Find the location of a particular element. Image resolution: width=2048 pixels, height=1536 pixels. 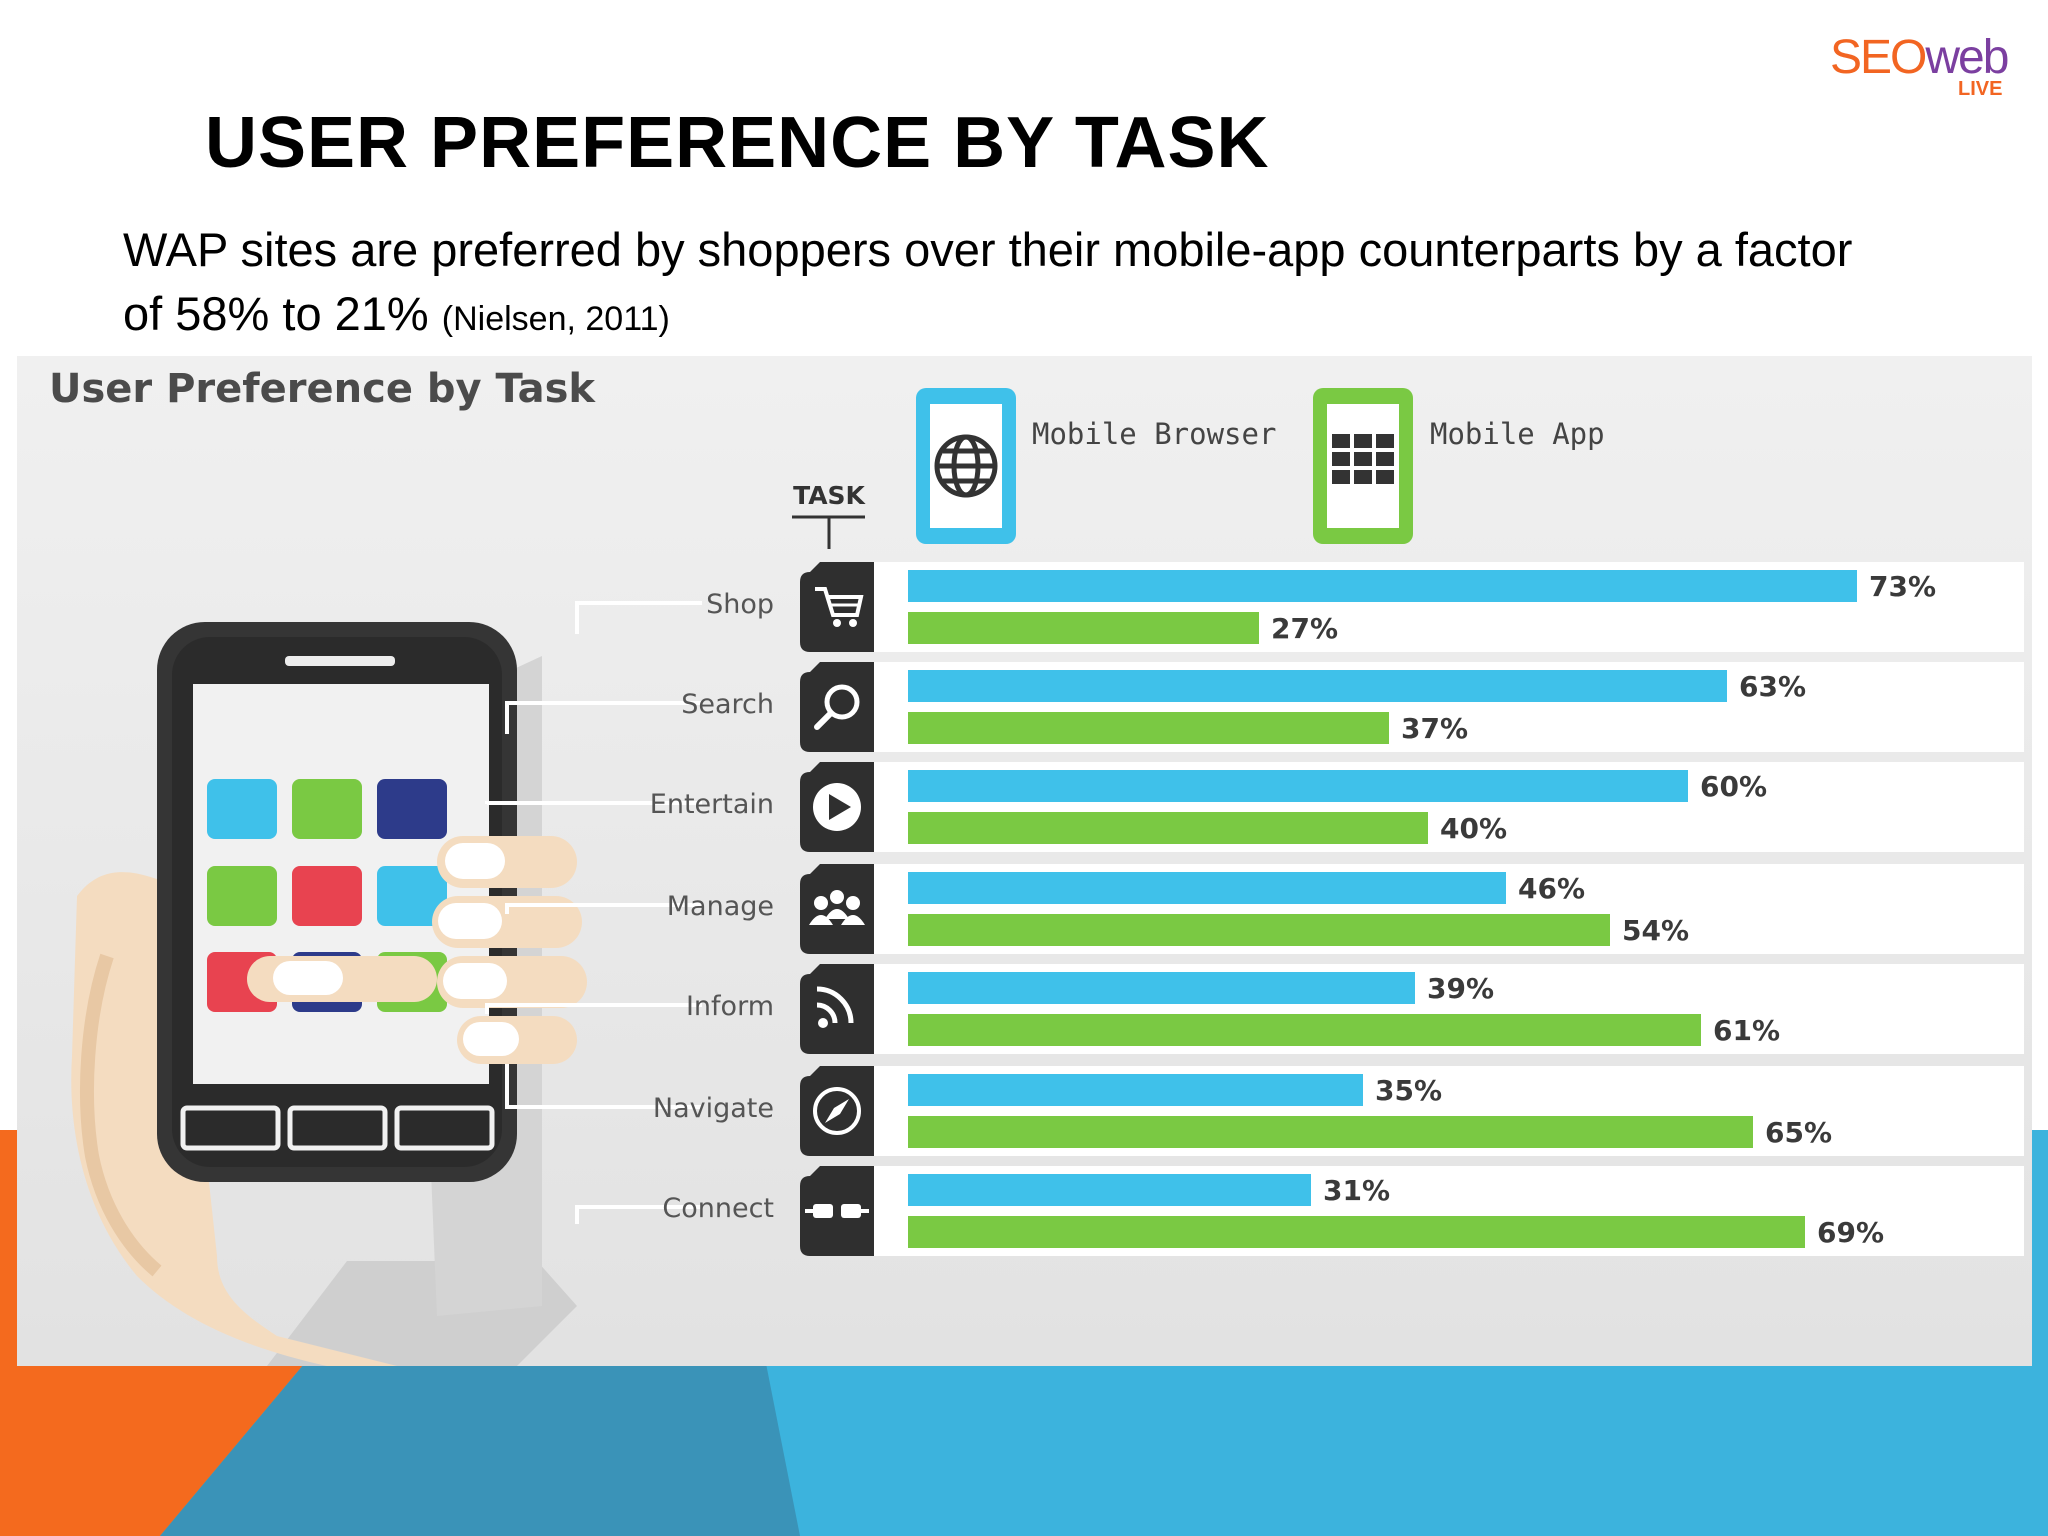

bar-connect-browser is located at coordinates (1109, 1190).